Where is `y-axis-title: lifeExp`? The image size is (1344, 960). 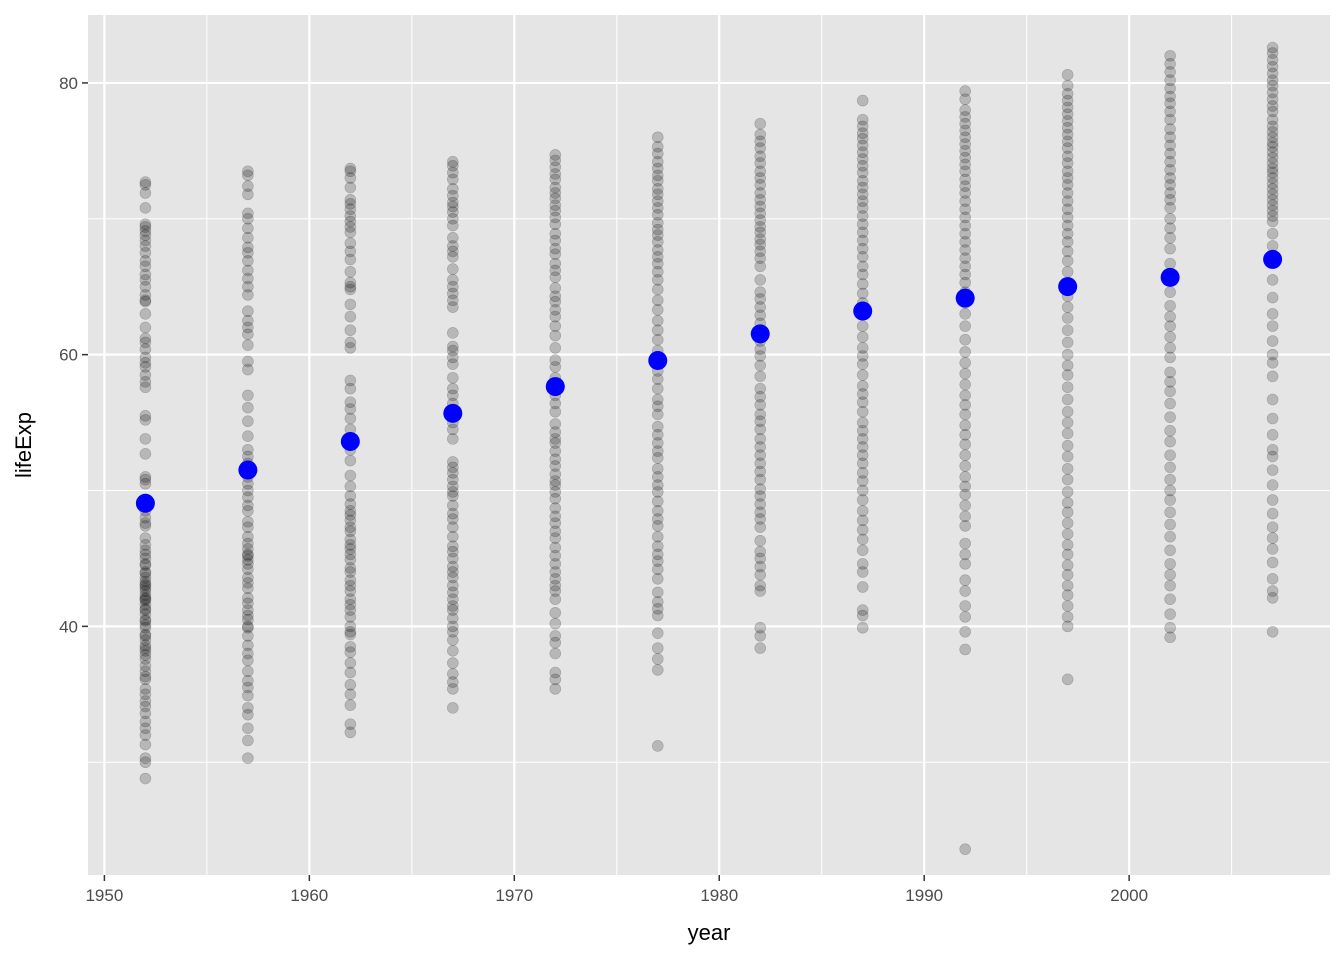
y-axis-title: lifeExp is located at coordinates (23, 445).